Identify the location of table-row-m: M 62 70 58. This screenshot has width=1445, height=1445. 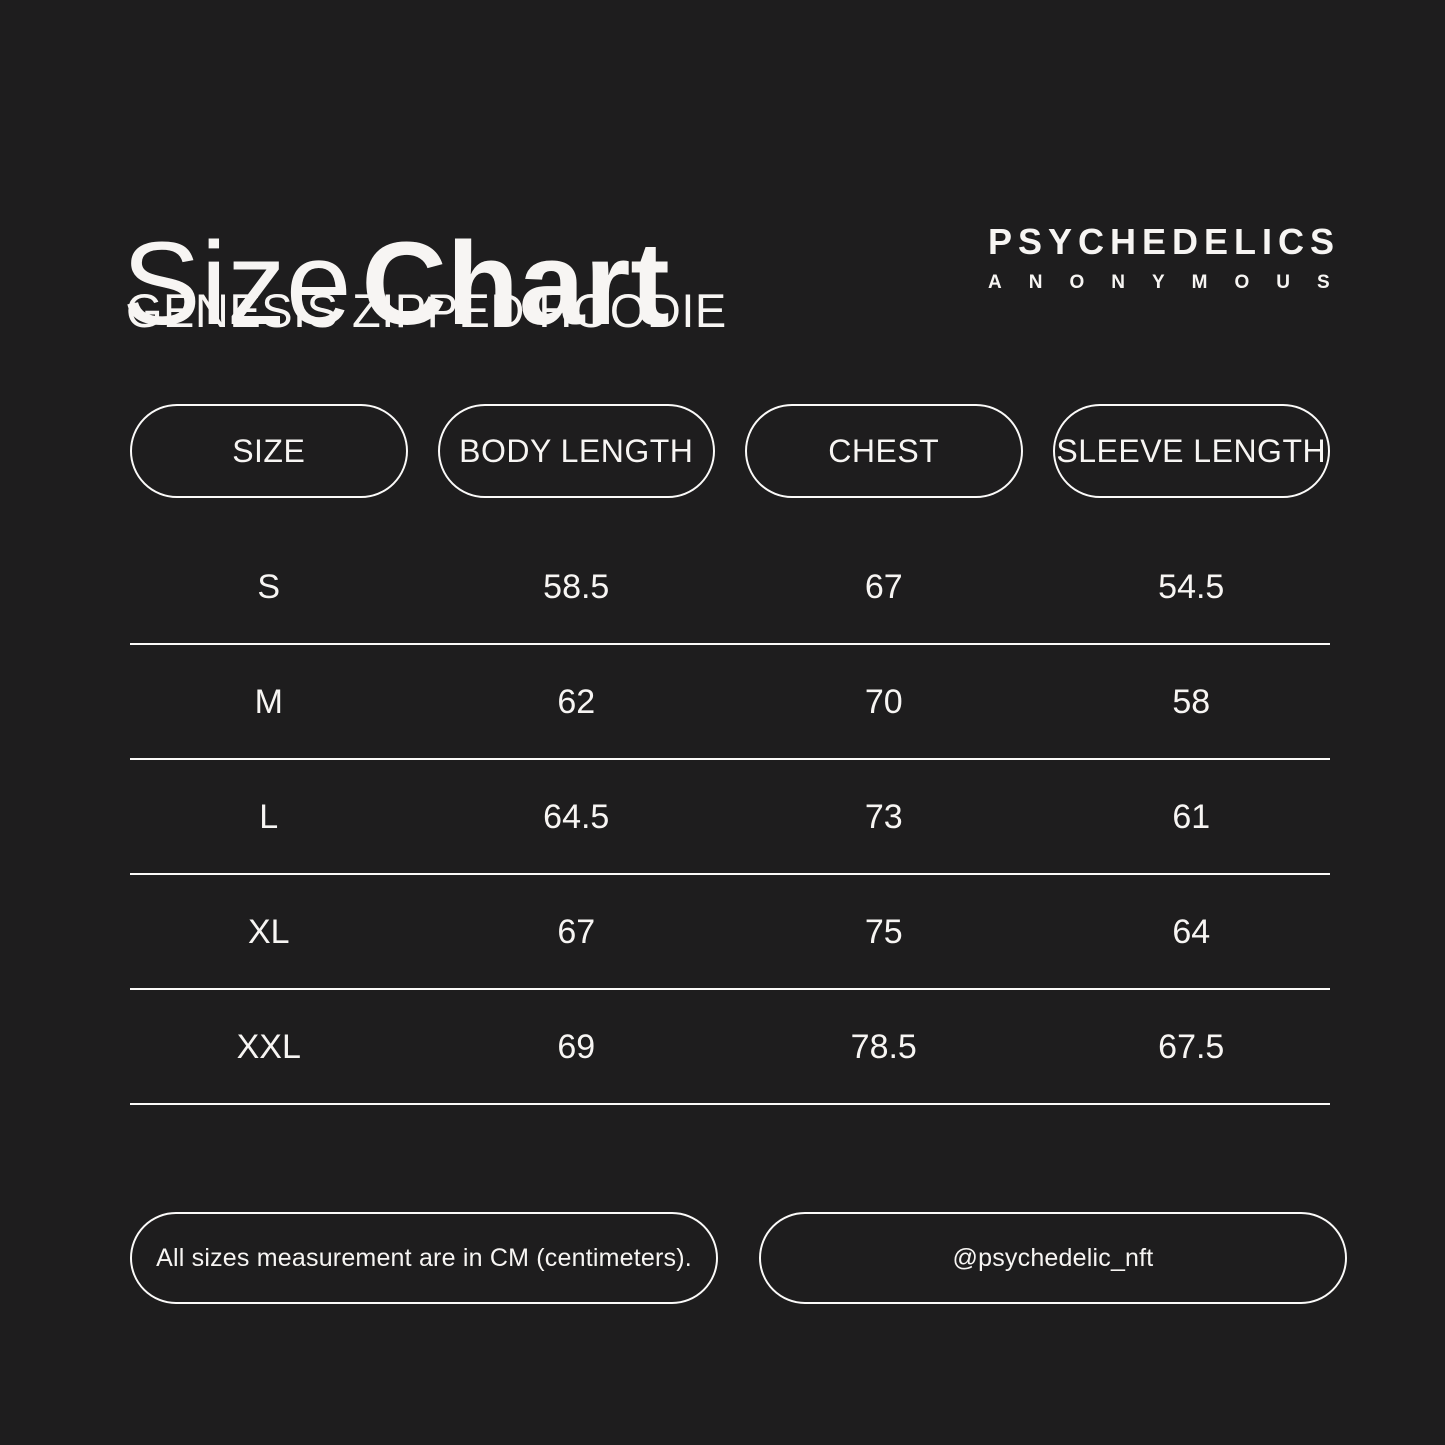
(730, 702).